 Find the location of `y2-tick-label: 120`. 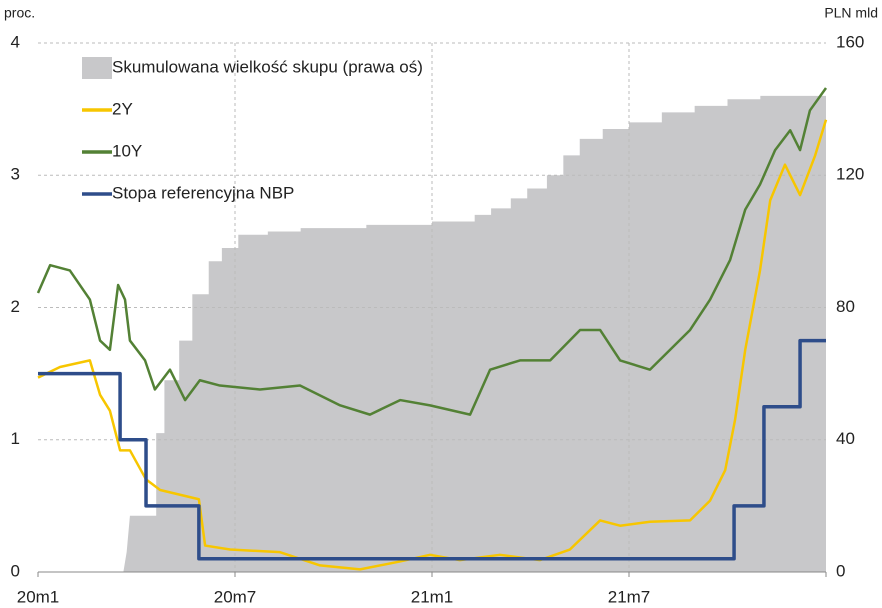

y2-tick-label: 120 is located at coordinates (850, 174).